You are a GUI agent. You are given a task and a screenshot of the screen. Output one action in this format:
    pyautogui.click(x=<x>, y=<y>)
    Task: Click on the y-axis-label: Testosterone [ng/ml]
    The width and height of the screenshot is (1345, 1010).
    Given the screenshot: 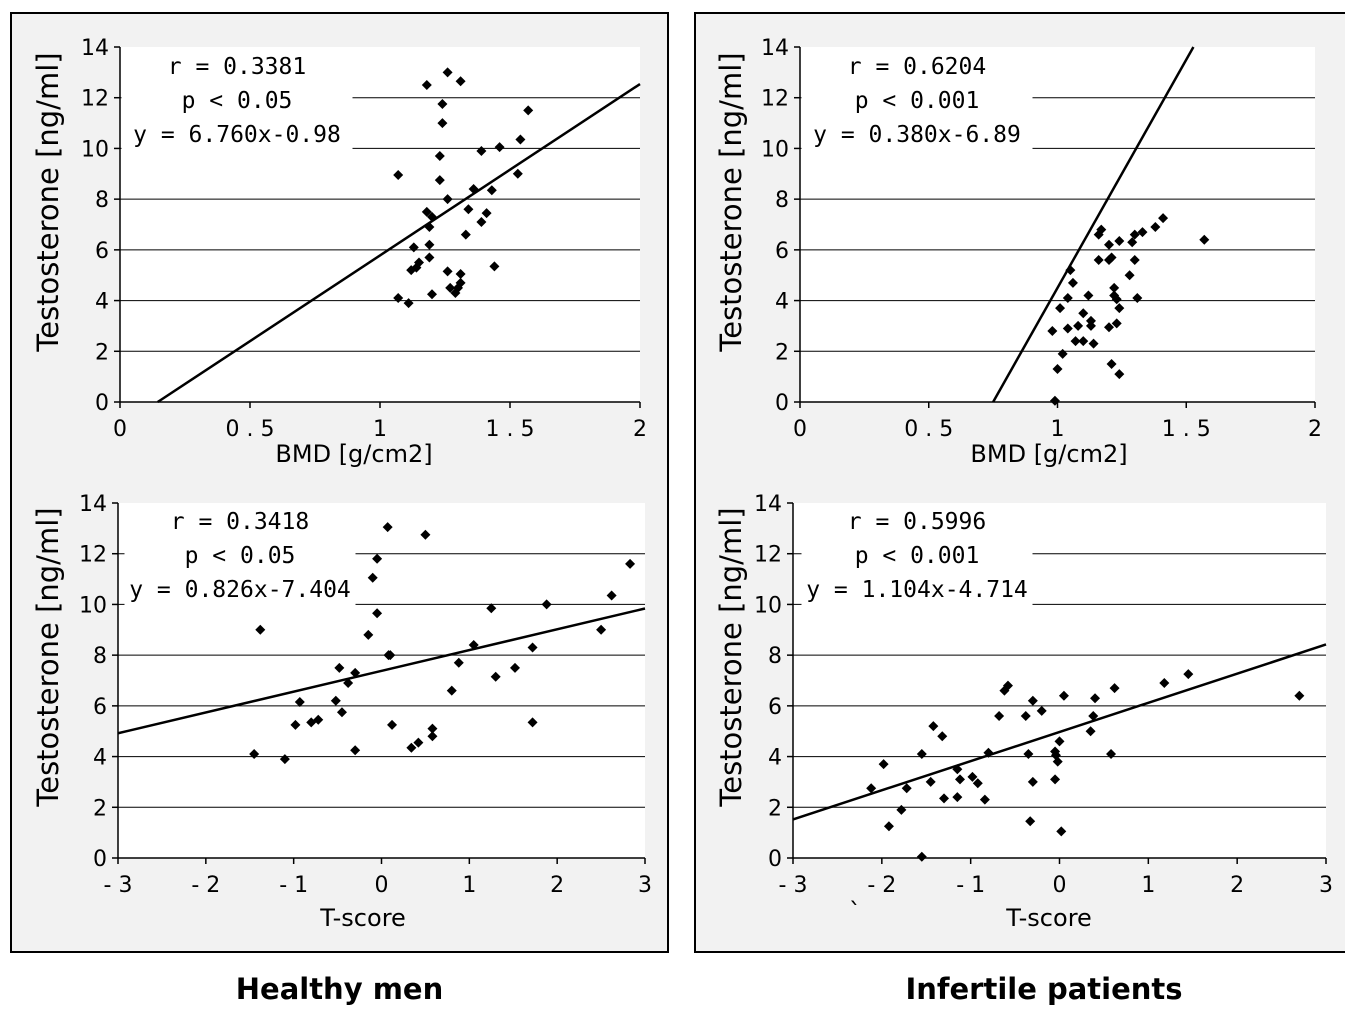 What is the action you would take?
    pyautogui.click(x=48, y=657)
    